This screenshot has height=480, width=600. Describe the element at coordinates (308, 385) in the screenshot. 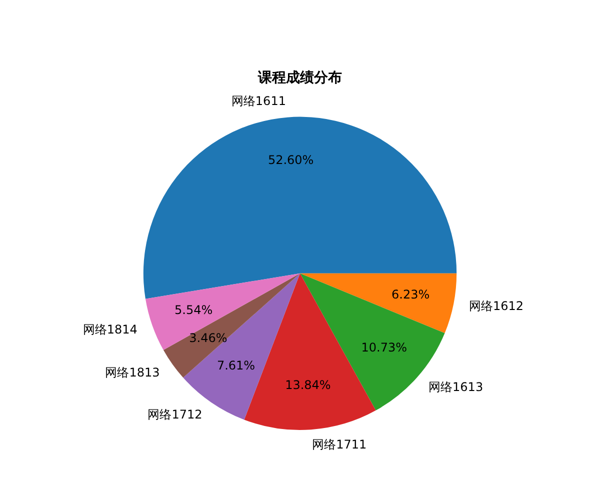

I see `data-label: 13.84%` at that location.